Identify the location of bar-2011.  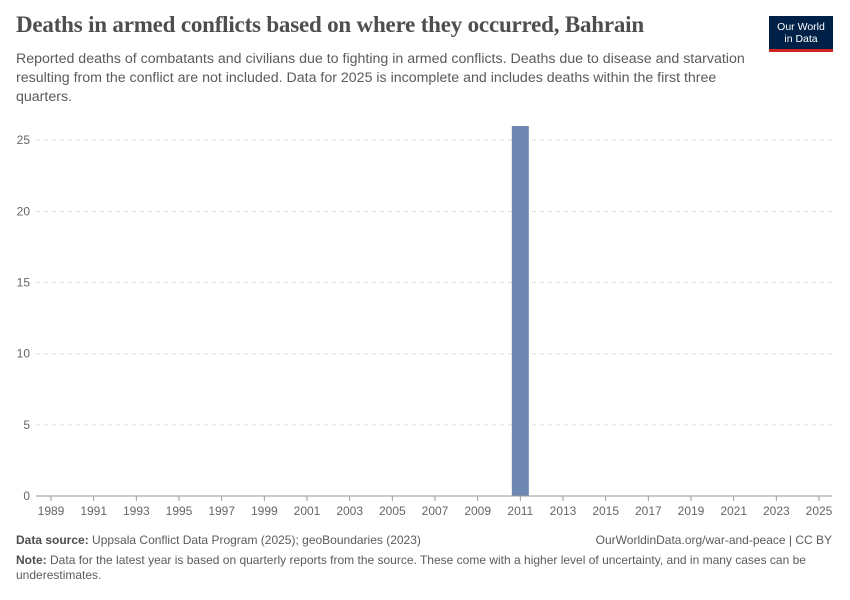
(520, 311).